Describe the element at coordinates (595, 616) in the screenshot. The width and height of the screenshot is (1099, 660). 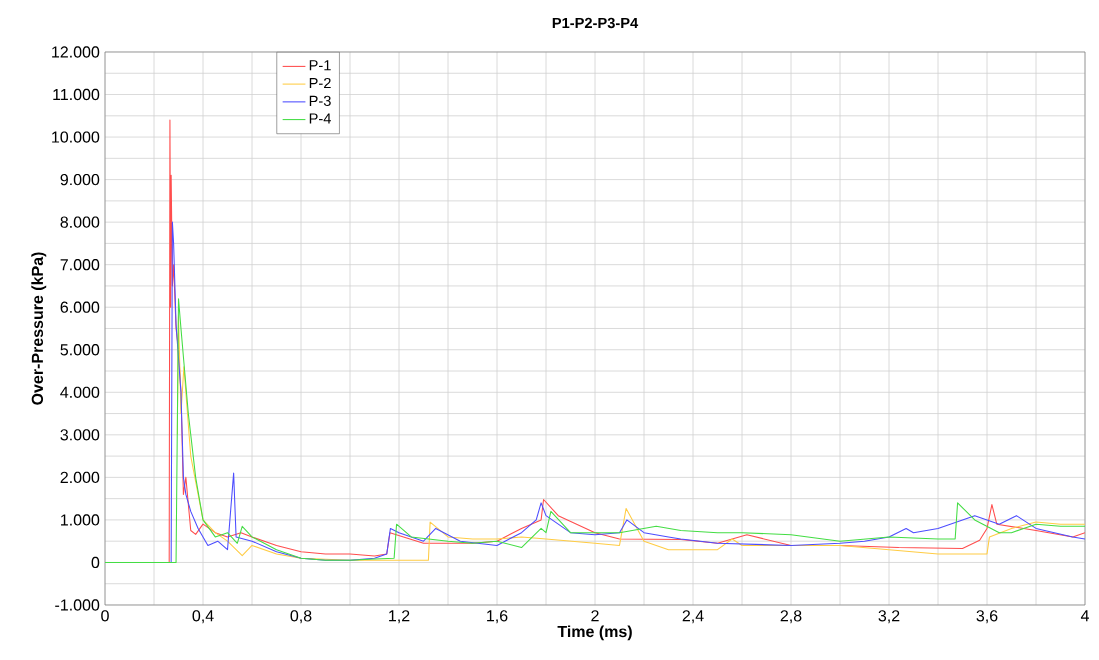
I see `x-tick-label: 2` at that location.